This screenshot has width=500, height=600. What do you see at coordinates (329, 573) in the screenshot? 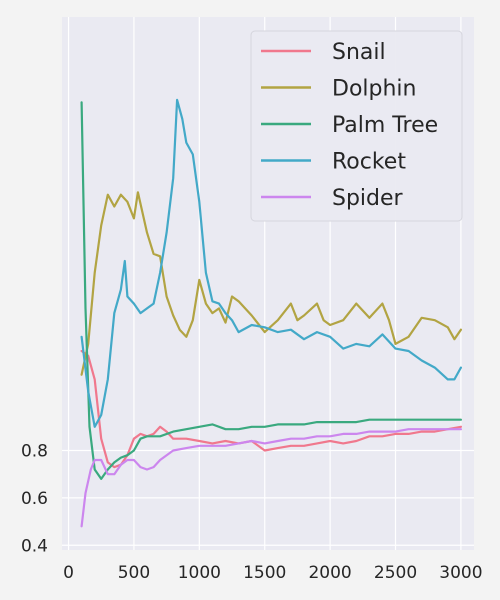
I see `x-tick-label: 2000` at bounding box center [329, 573].